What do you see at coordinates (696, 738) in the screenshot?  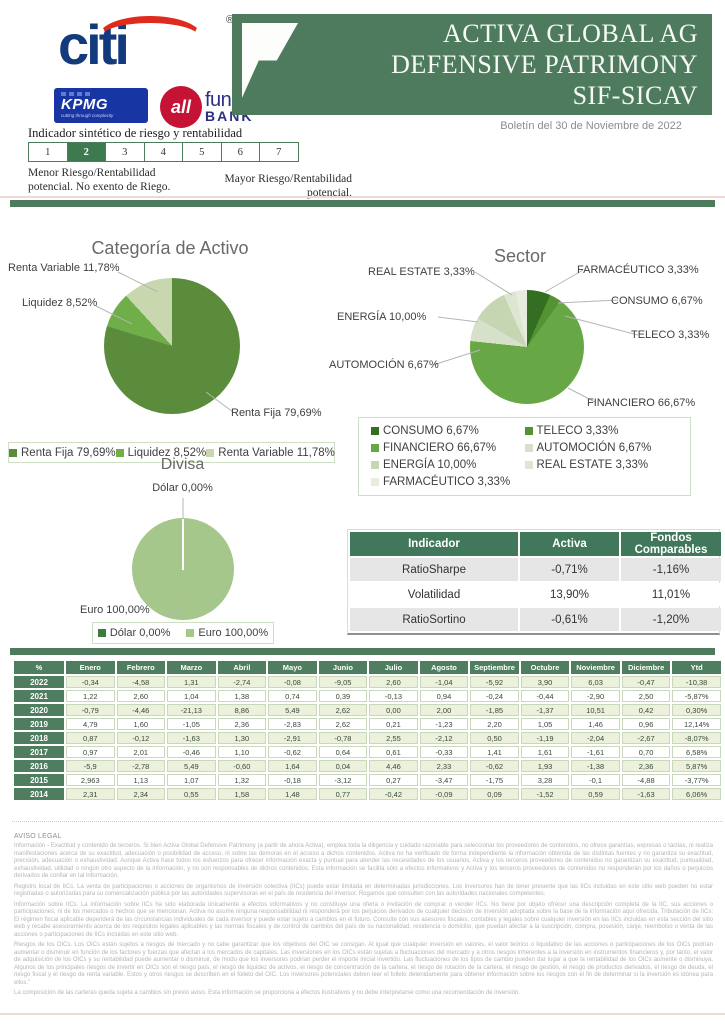 I see `cell: -8,07%` at bounding box center [696, 738].